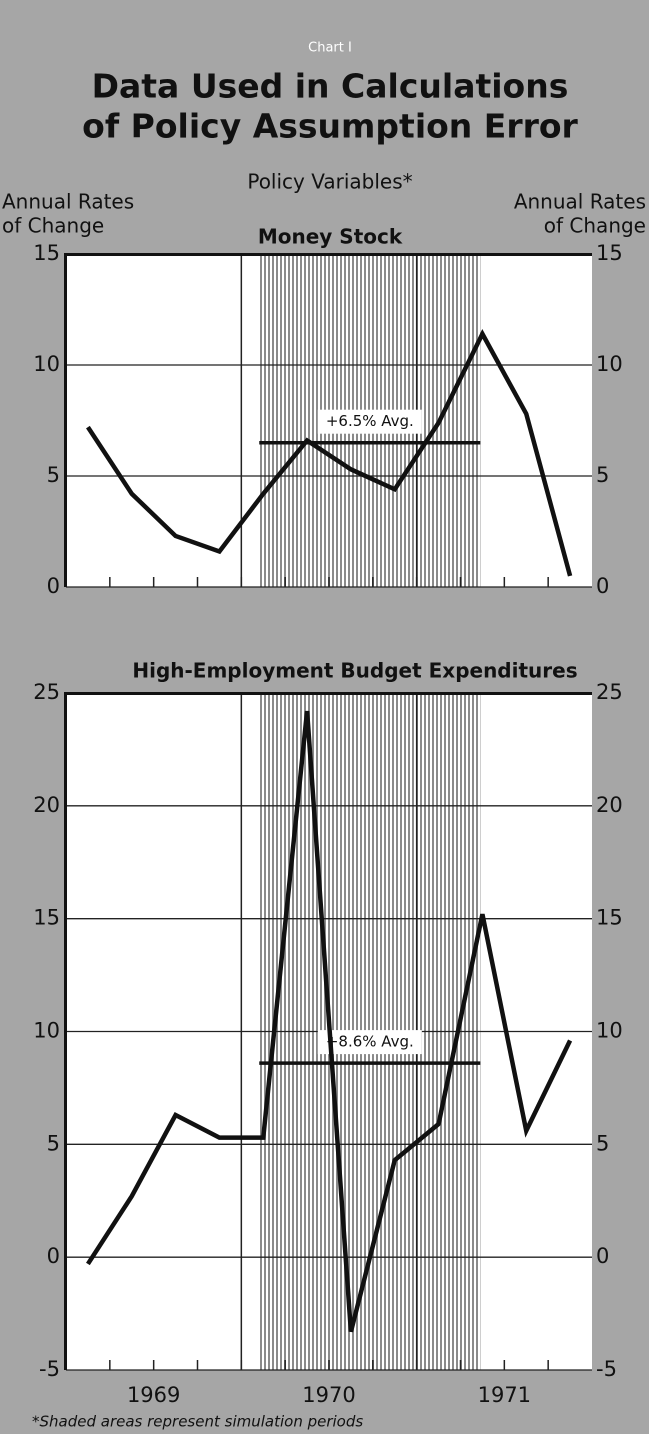  I want to click on title: of Policy Assumption Error, so click(330, 126).